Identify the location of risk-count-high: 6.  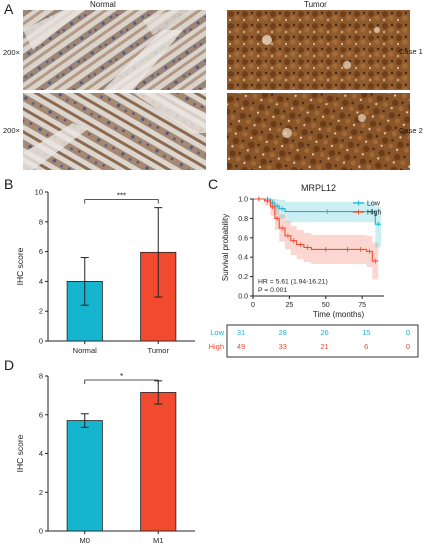
(366, 346).